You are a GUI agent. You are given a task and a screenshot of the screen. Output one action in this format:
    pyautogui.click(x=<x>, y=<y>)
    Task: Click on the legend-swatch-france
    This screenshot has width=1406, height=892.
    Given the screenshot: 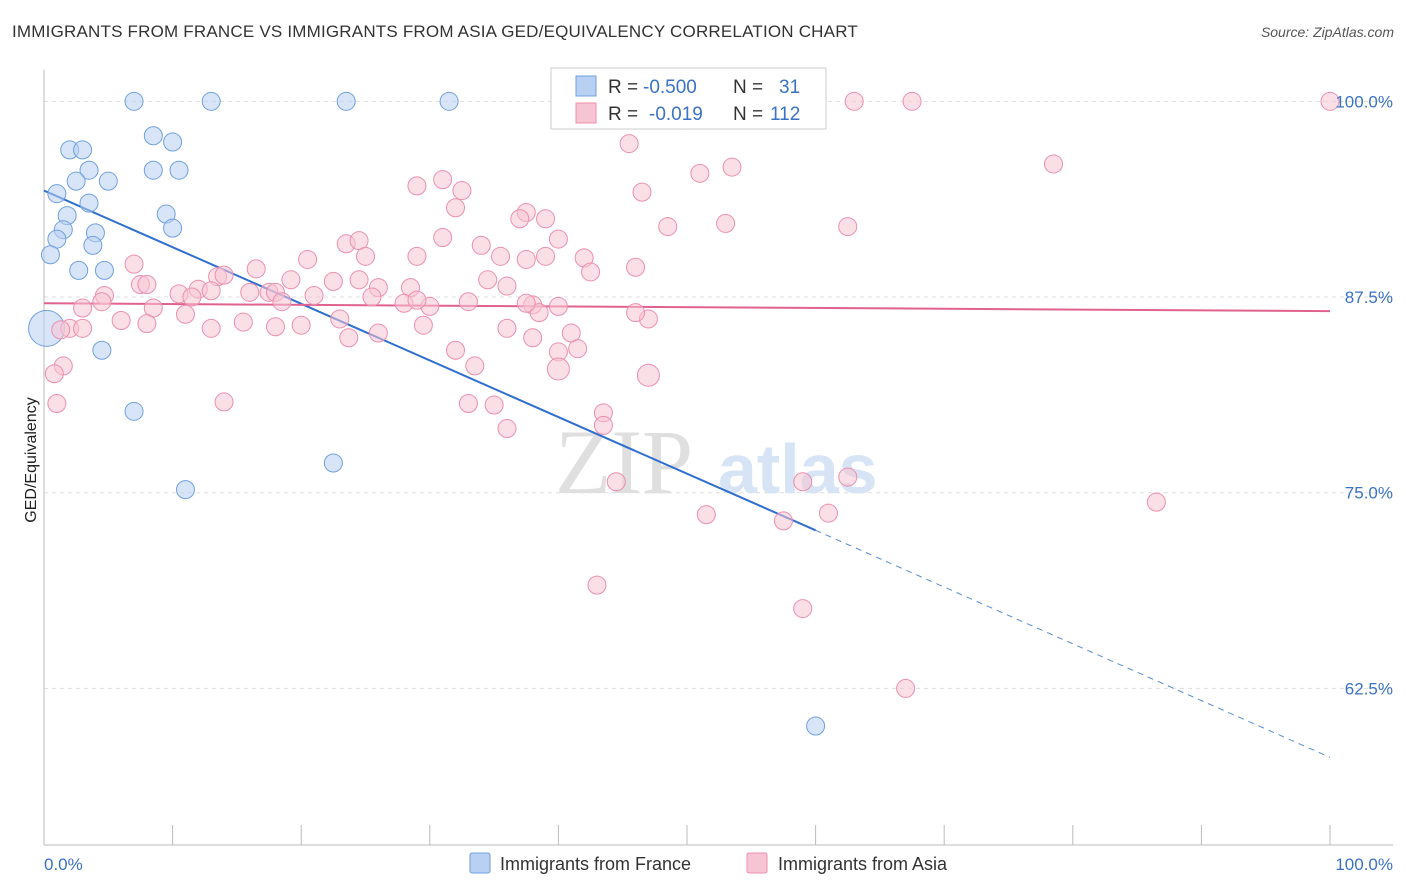 What is the action you would take?
    pyautogui.click(x=480, y=863)
    